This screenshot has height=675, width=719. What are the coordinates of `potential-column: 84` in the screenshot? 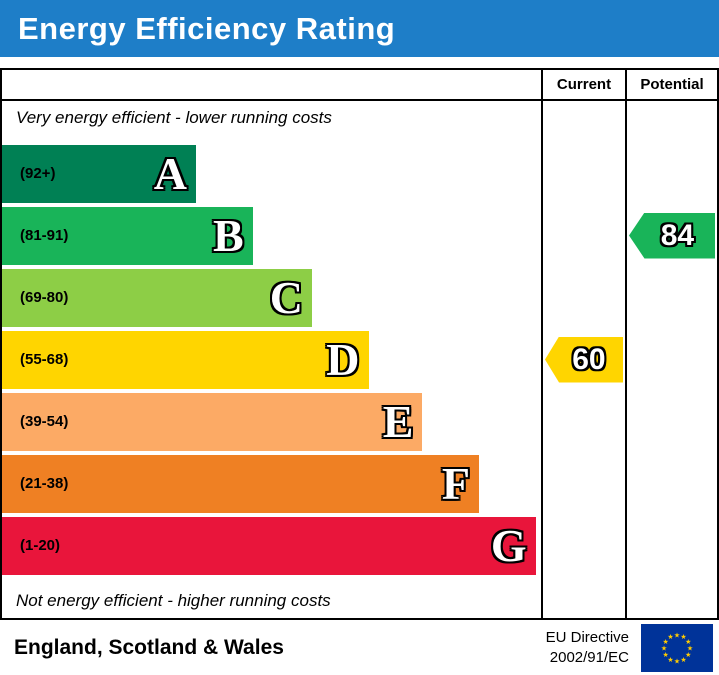 It's located at (671, 359).